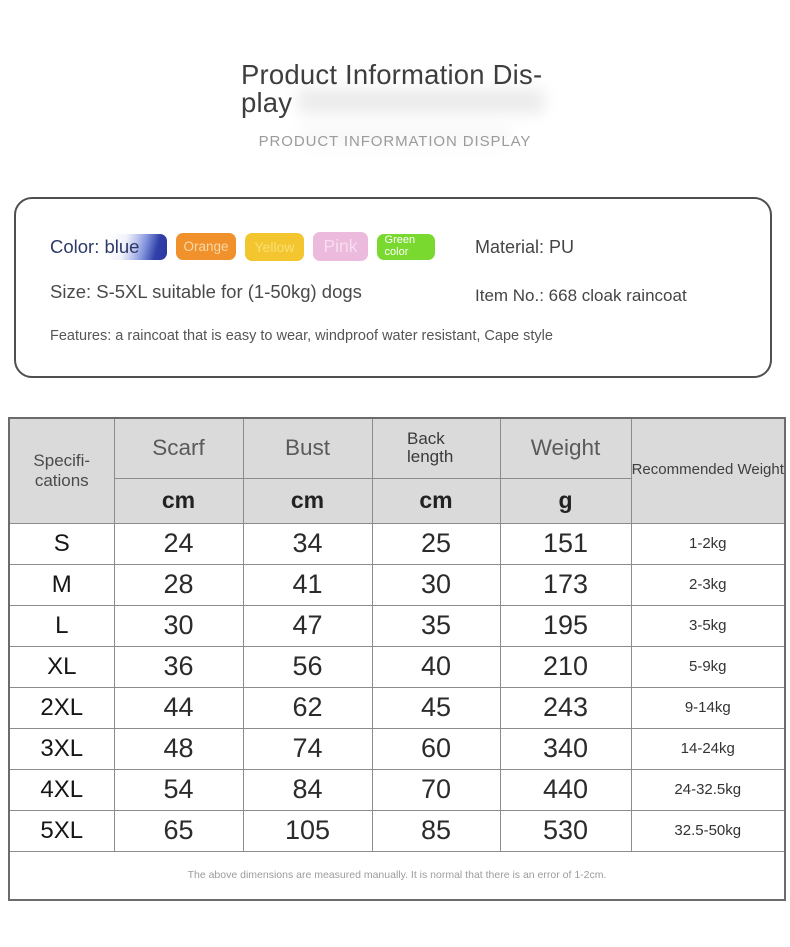 This screenshot has width=790, height=947. I want to click on weight-value-cell: 173, so click(565, 584).